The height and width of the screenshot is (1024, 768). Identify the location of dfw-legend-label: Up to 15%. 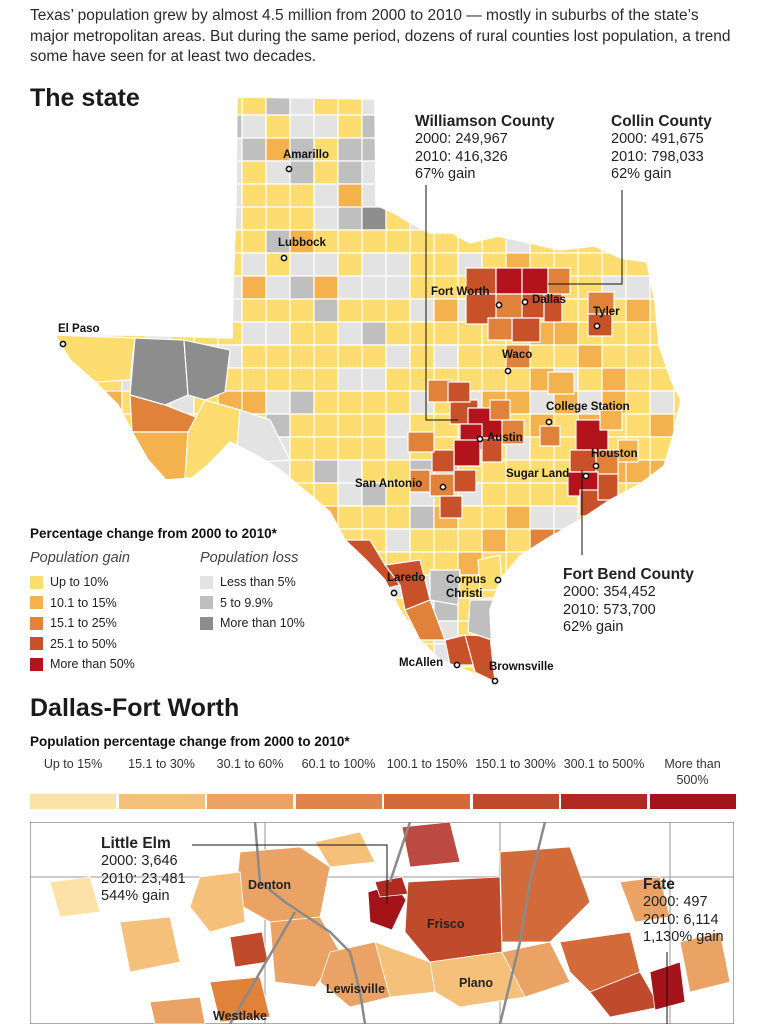
(73, 764).